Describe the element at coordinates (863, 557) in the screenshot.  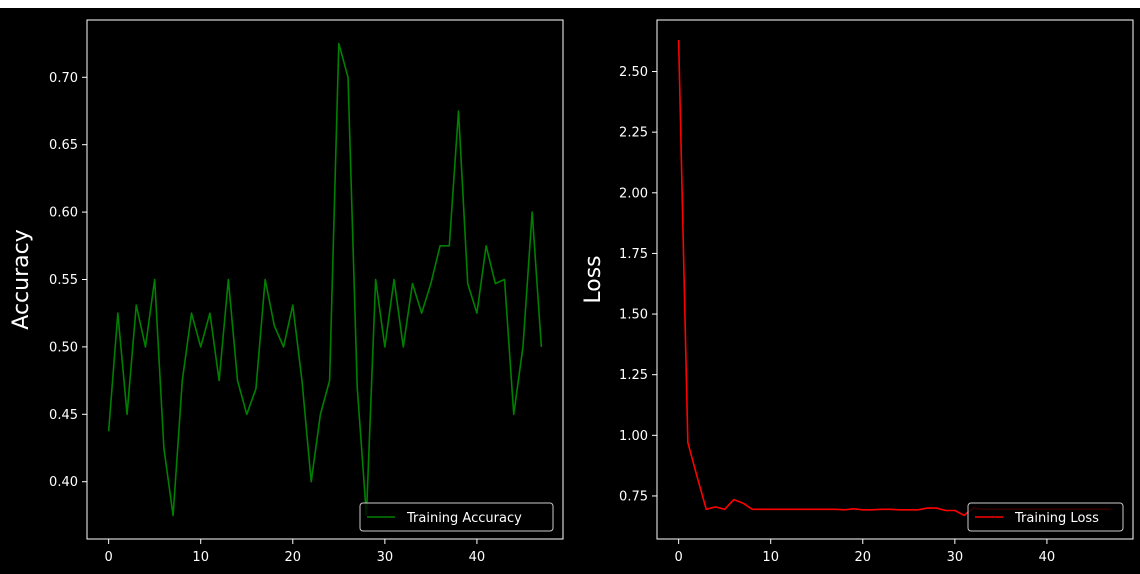
I see `loss-x-tick-label: 20` at that location.